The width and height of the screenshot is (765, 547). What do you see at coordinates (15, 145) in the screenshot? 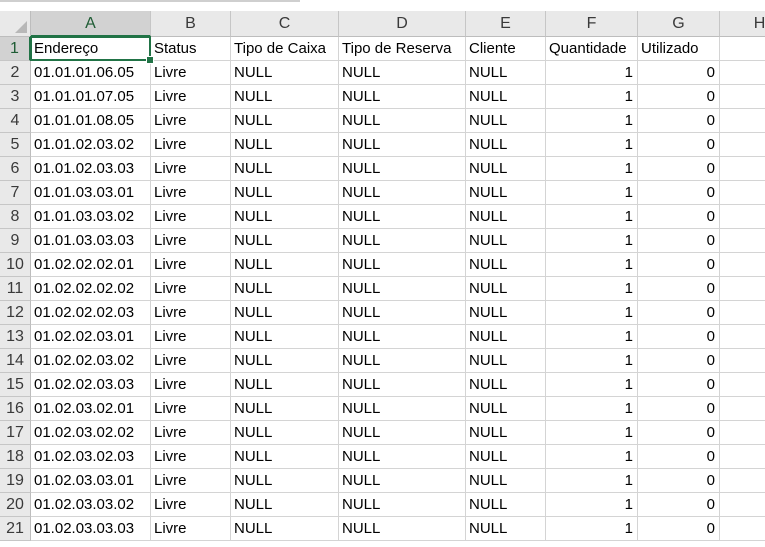
I see `row-header-5: 5` at bounding box center [15, 145].